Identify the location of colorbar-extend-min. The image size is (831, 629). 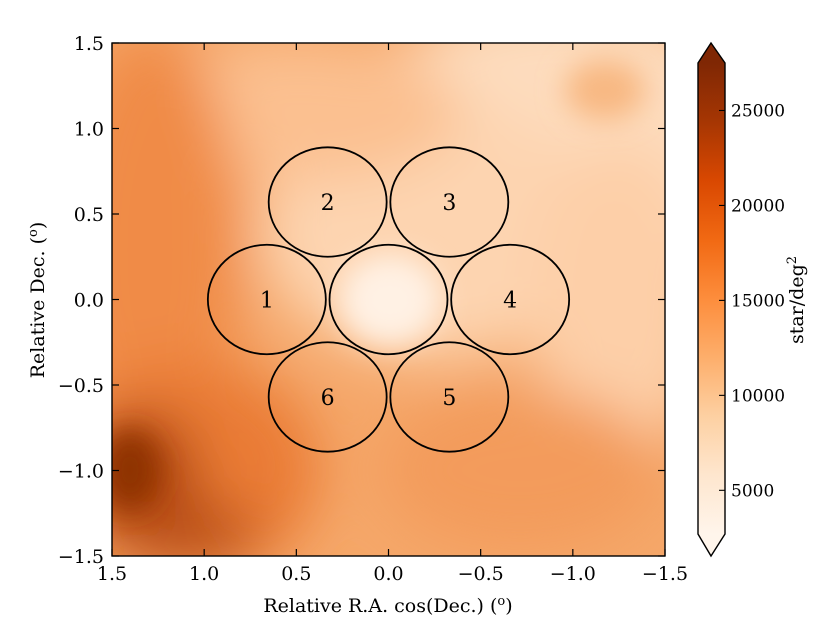
(711, 545).